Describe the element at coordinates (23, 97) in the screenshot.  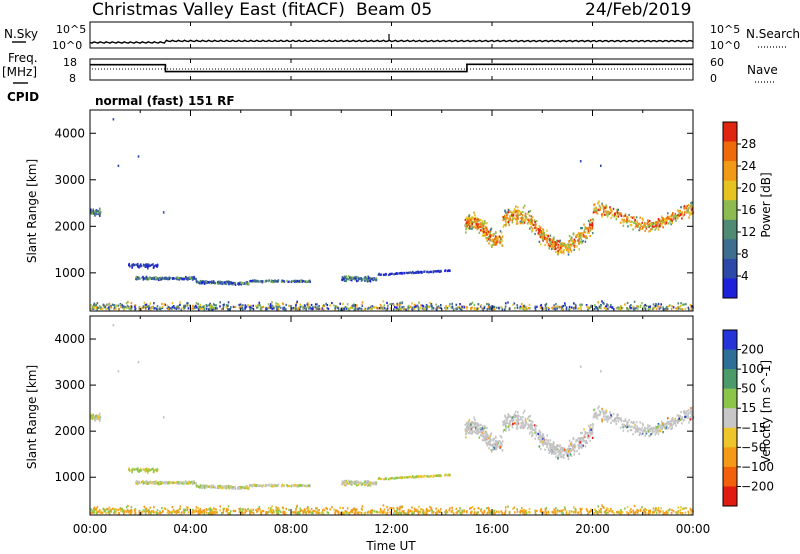
I see `cpid-label: CPID` at that location.